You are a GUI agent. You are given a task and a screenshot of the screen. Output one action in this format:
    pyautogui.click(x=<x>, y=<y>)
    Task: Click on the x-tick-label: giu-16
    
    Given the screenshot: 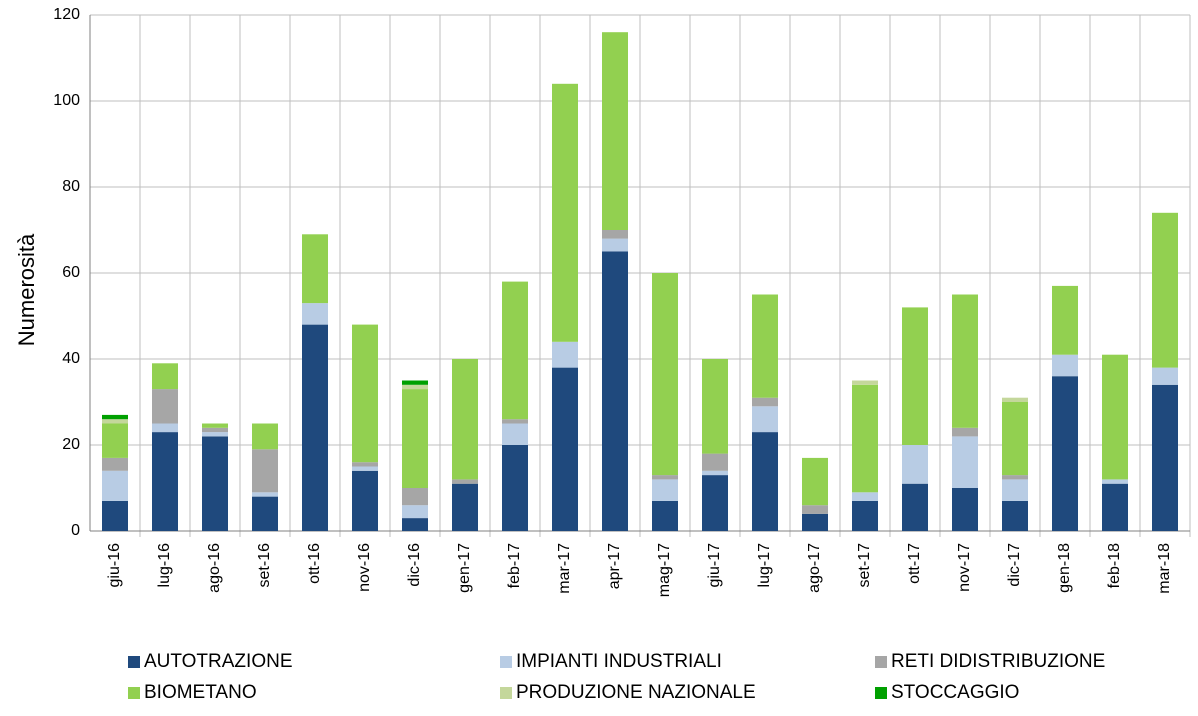 What is the action you would take?
    pyautogui.click(x=114, y=565)
    